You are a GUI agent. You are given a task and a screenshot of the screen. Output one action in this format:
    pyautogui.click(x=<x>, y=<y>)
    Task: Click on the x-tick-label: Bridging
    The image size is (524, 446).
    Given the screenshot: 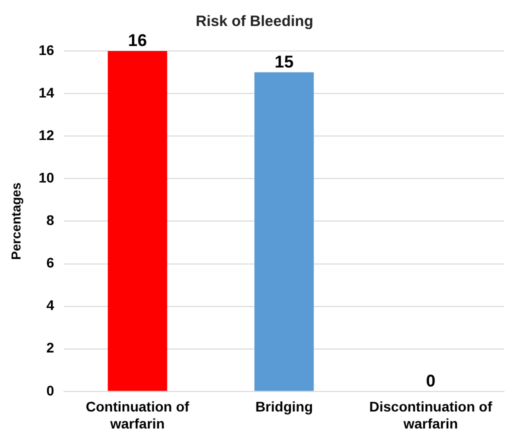 What is the action you would take?
    pyautogui.click(x=284, y=406)
    